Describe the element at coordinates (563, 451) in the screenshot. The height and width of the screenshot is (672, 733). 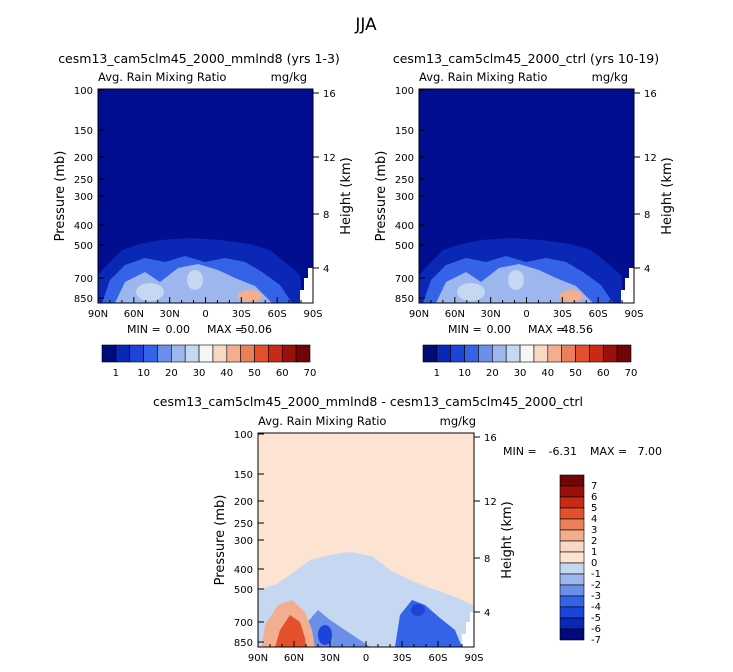
I see `panel-3-min-value: -6.31` at that location.